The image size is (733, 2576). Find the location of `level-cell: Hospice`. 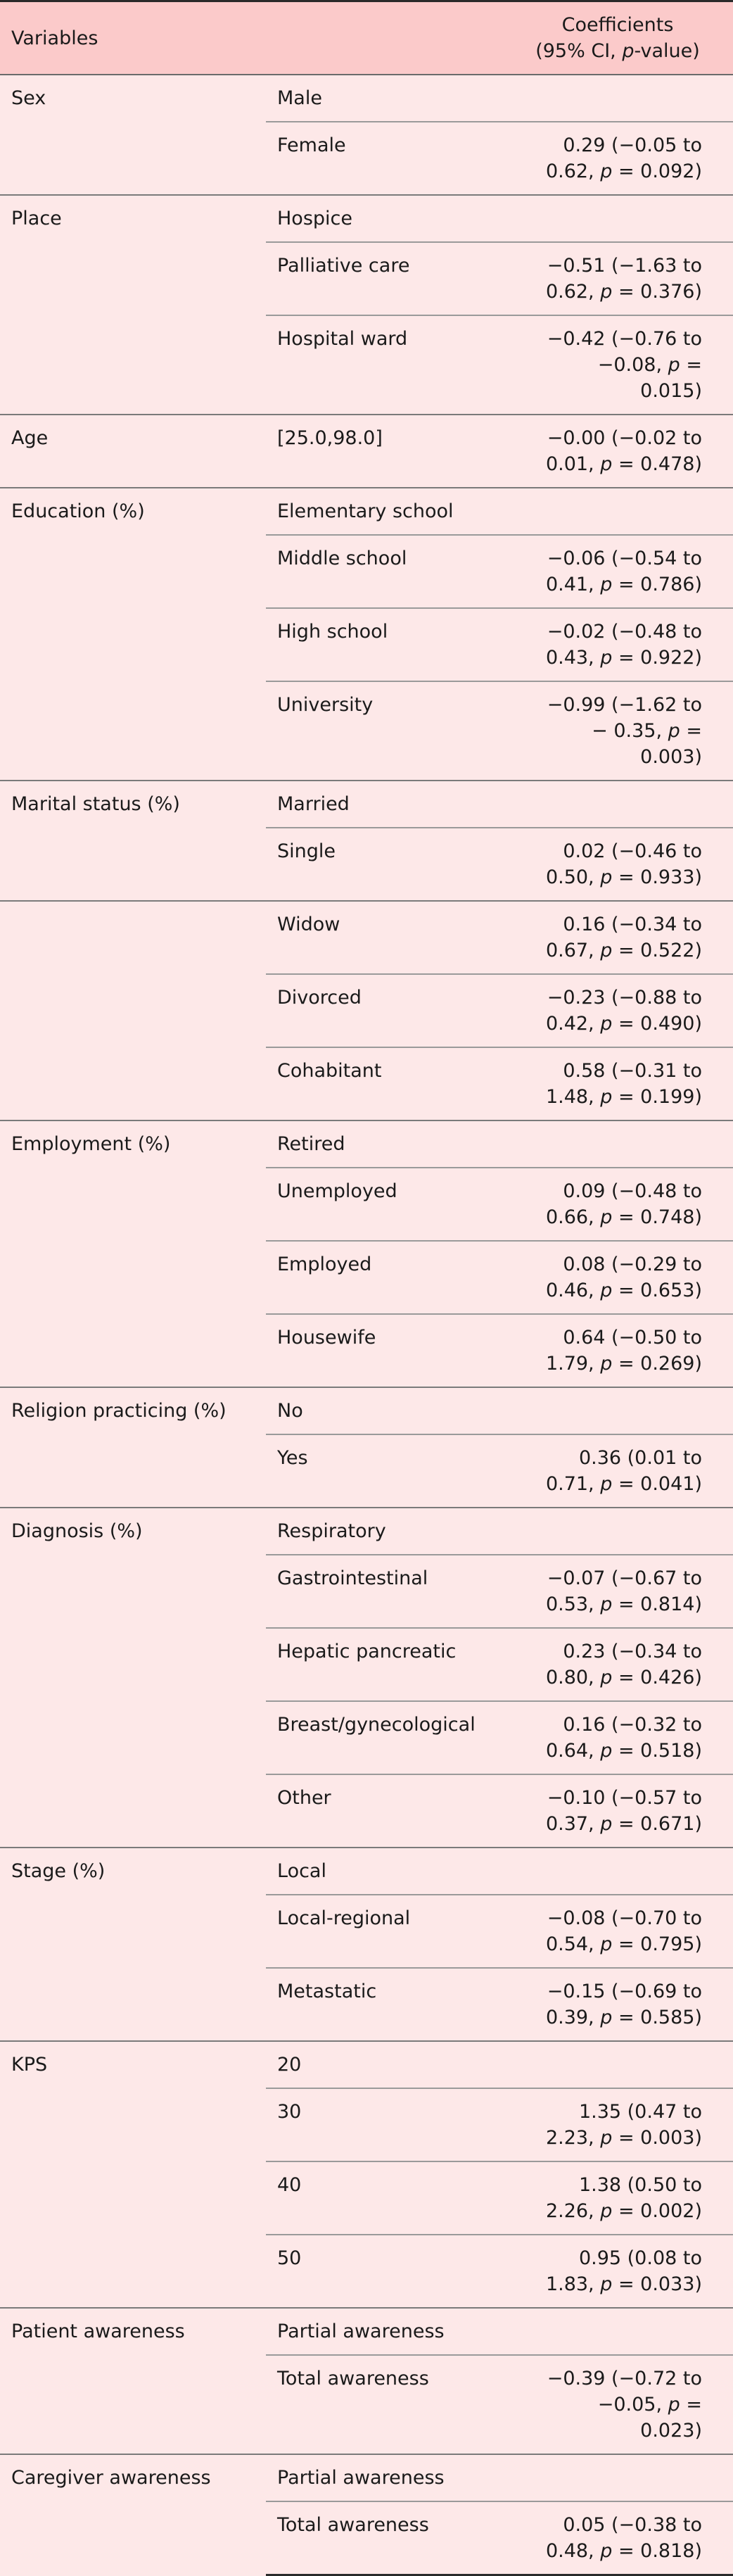

level-cell: Hospice is located at coordinates (394, 218).